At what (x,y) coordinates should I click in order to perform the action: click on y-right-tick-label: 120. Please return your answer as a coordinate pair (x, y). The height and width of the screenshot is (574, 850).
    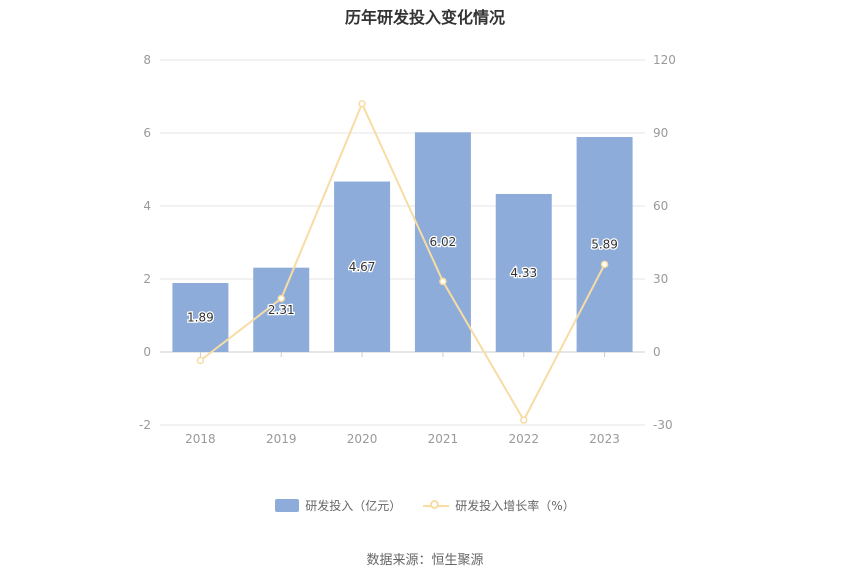
    Looking at the image, I should click on (664, 60).